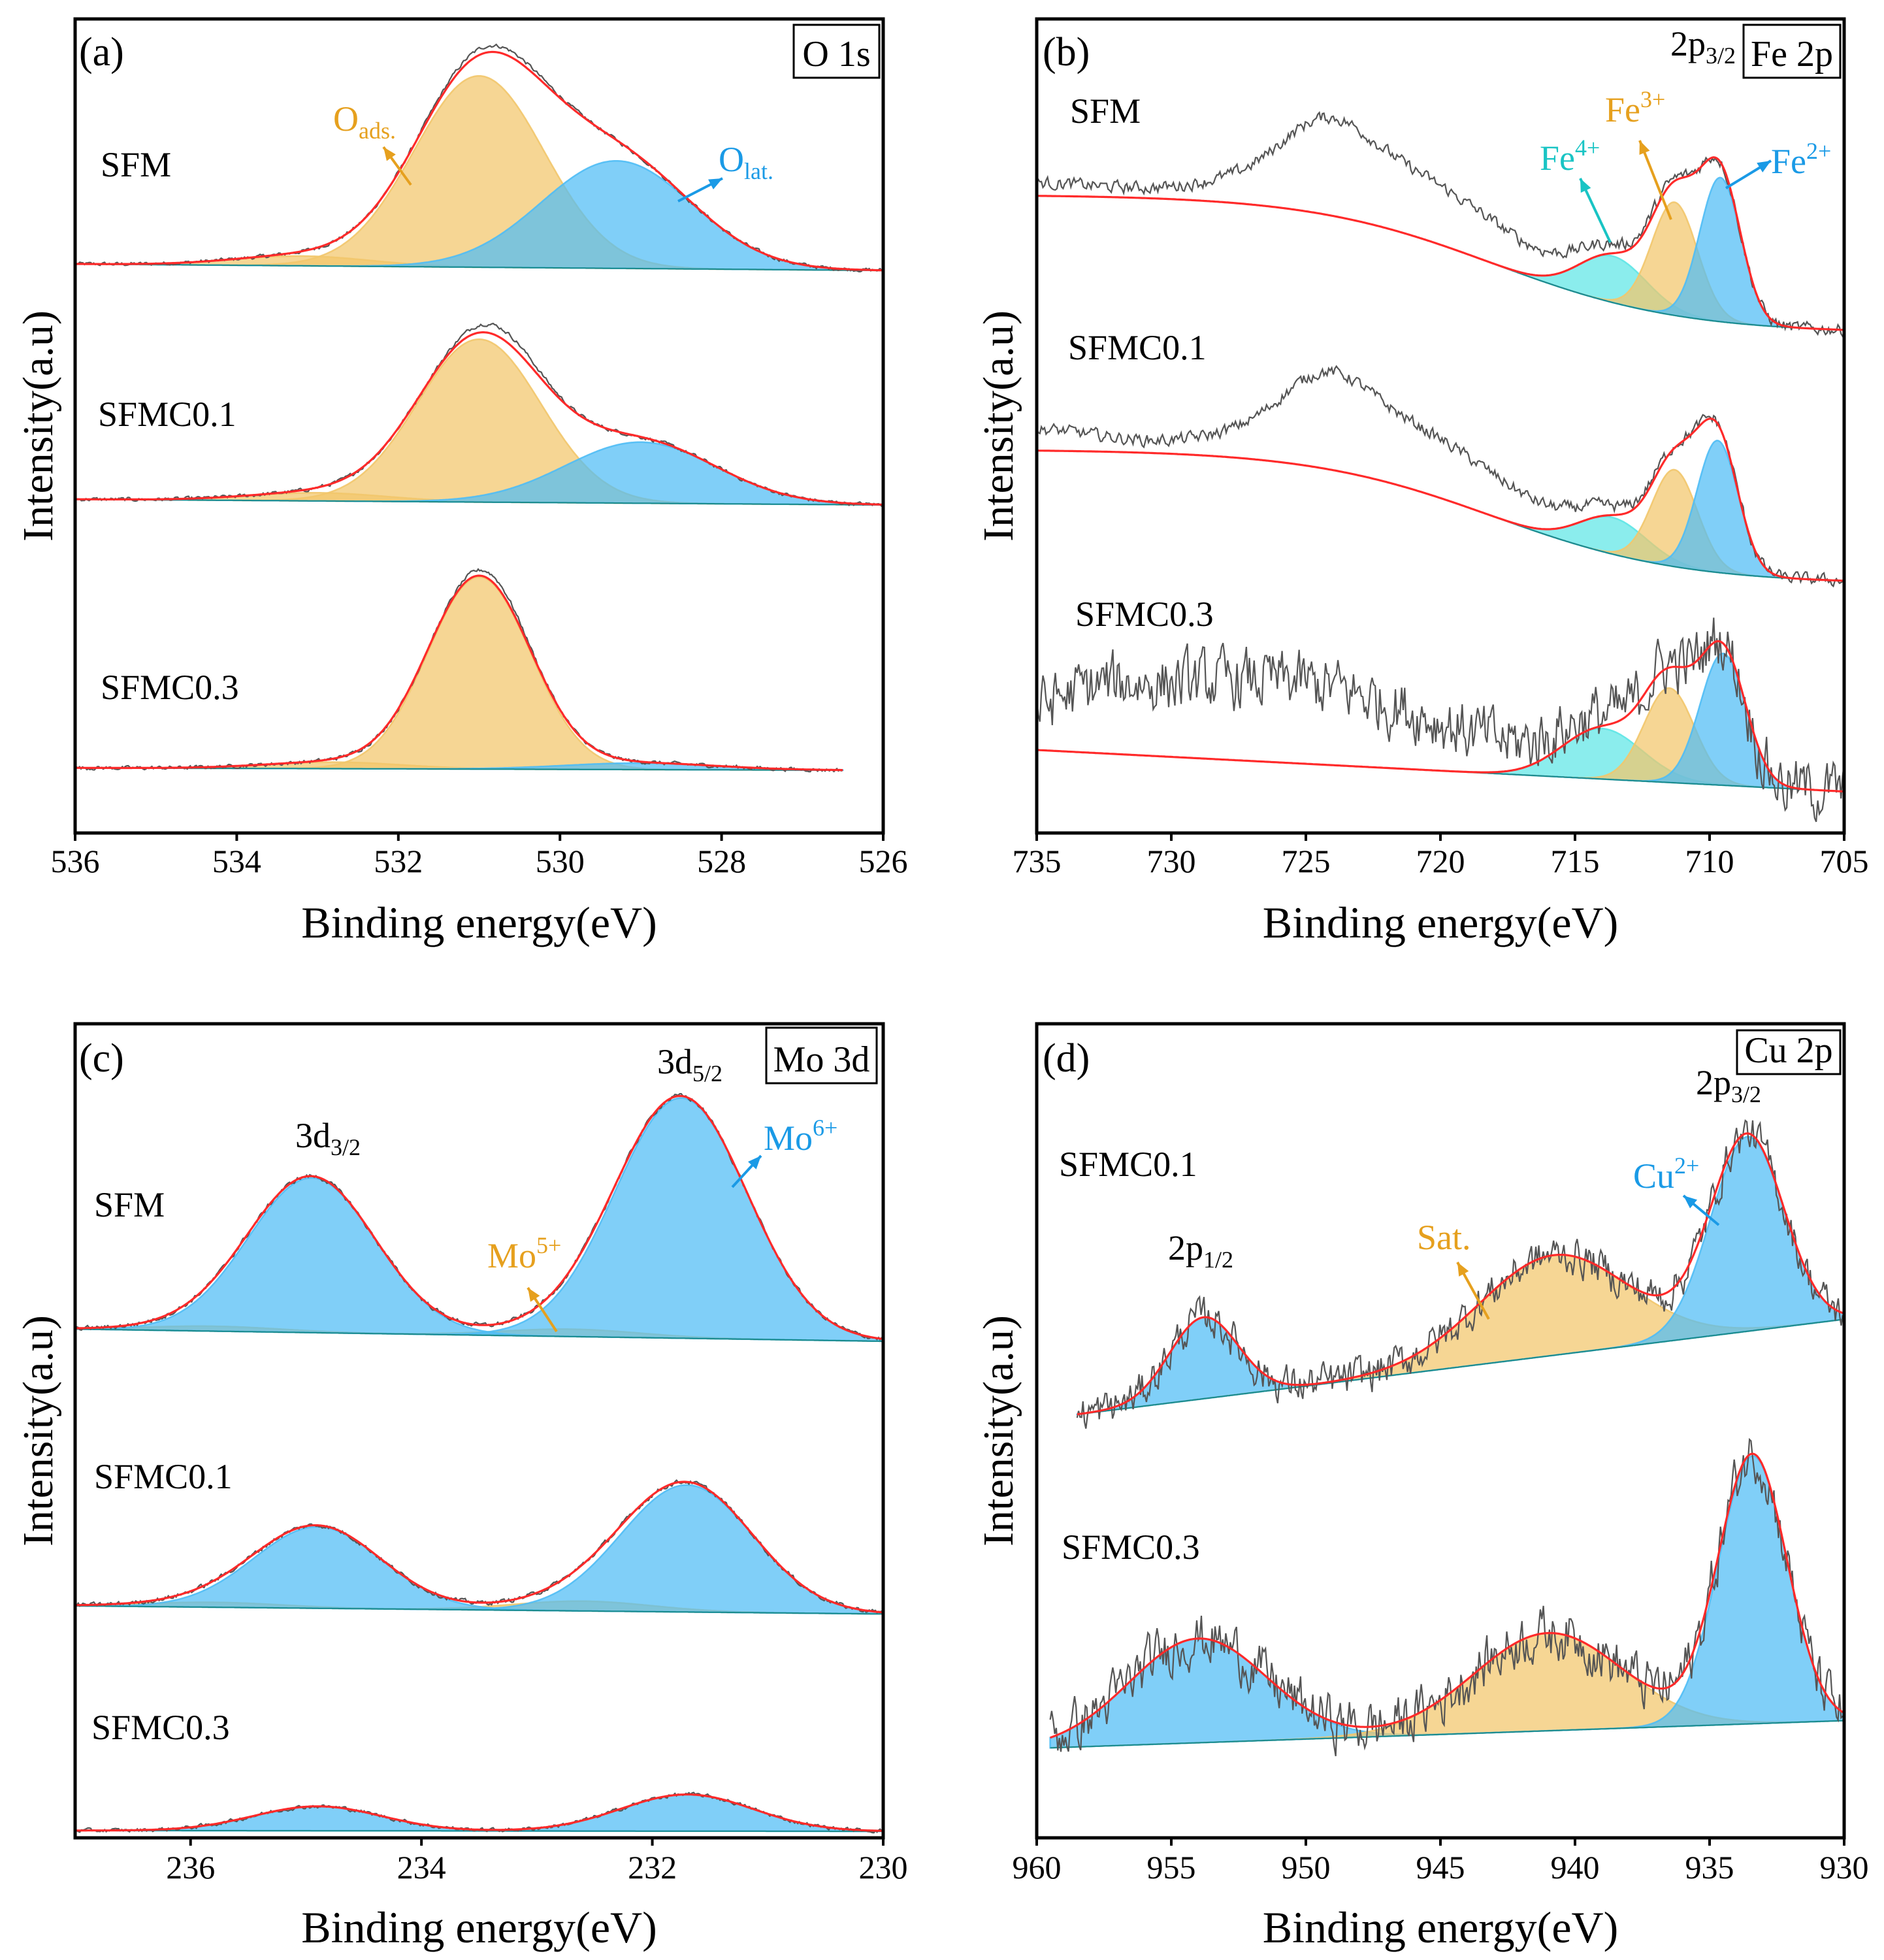  Describe the element at coordinates (1172, 1867) in the screenshot. I see `x-tick-label: 955` at that location.